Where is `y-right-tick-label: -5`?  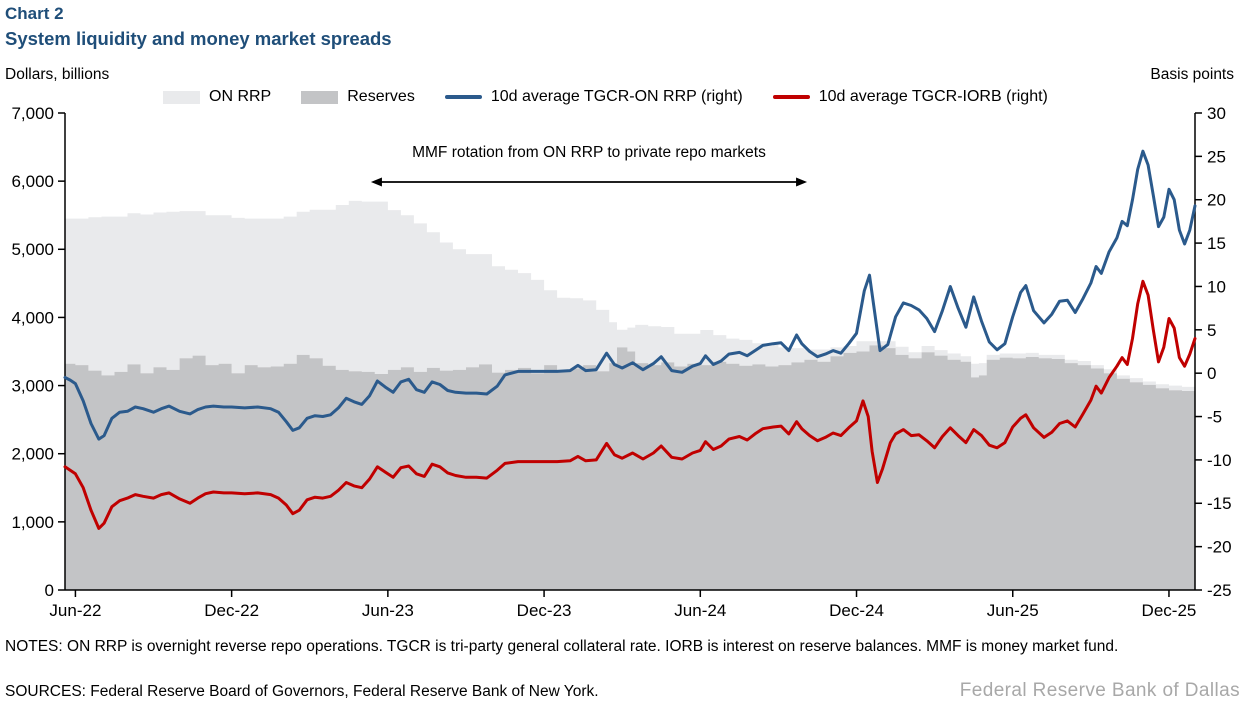
y-right-tick-label: -5 is located at coordinates (1214, 416).